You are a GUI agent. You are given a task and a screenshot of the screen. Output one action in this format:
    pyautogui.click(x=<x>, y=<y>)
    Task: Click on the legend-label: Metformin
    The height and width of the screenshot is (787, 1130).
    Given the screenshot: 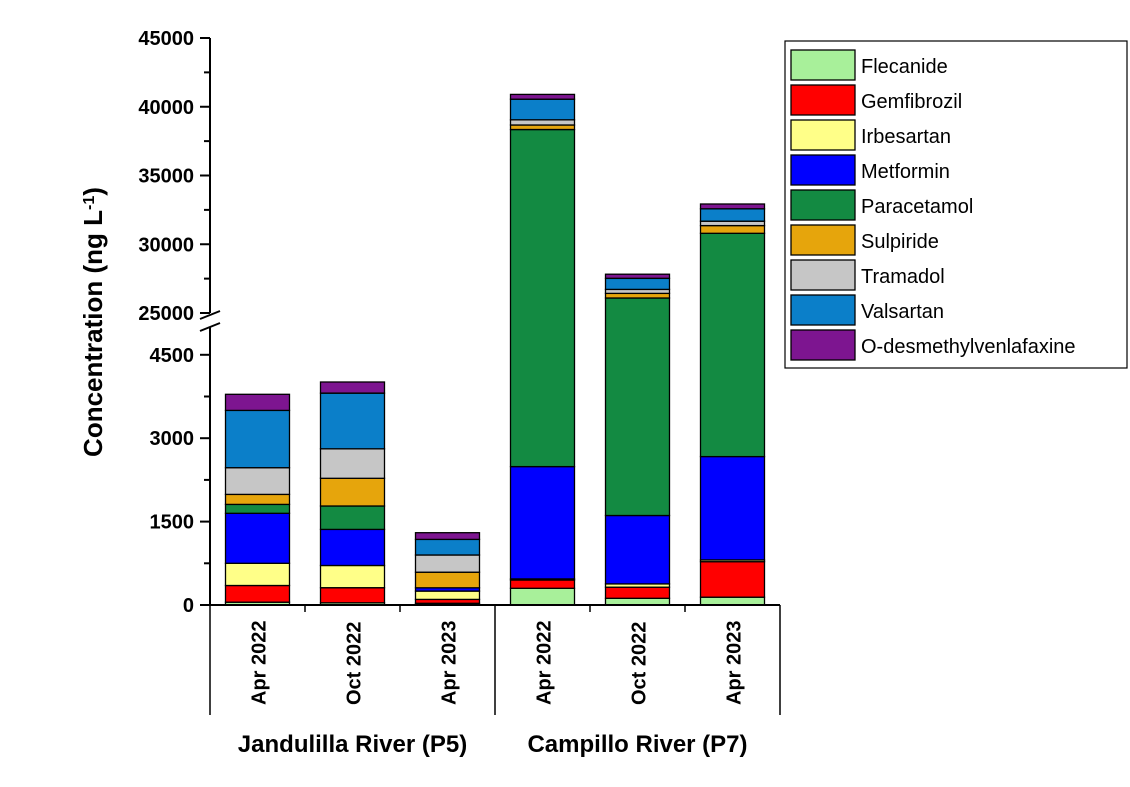 What is the action you would take?
    pyautogui.click(x=905, y=172)
    